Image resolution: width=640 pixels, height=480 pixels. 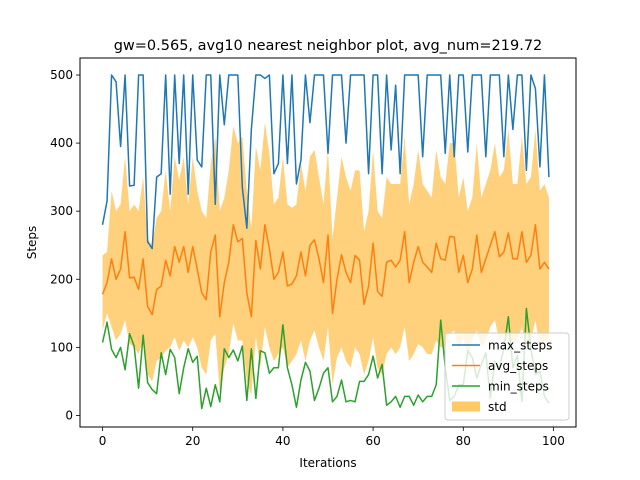 I want to click on y-tick-label: 300, so click(x=61, y=211).